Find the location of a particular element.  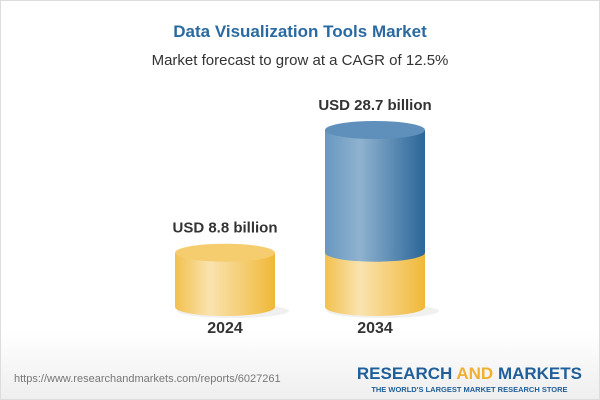

data-label: USD 8.8 billion is located at coordinates (224, 228).